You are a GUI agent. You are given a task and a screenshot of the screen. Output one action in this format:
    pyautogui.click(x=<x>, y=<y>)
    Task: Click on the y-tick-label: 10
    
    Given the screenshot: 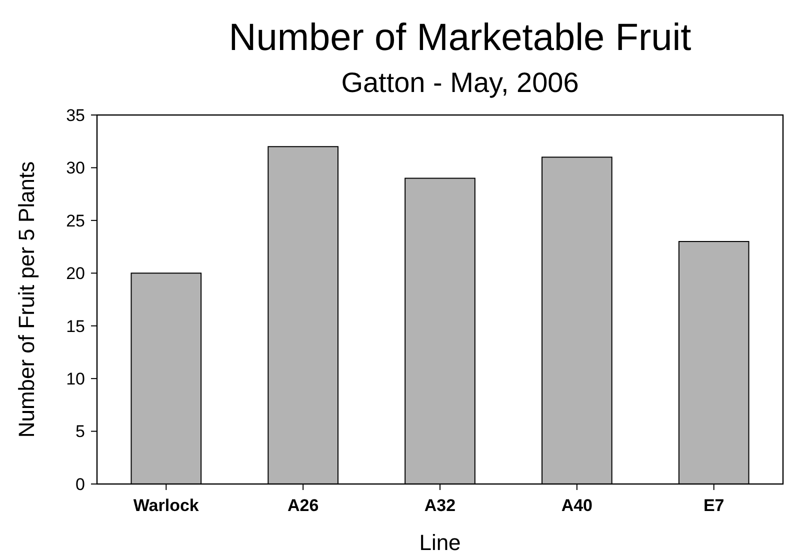 What is the action you would take?
    pyautogui.click(x=75, y=379)
    